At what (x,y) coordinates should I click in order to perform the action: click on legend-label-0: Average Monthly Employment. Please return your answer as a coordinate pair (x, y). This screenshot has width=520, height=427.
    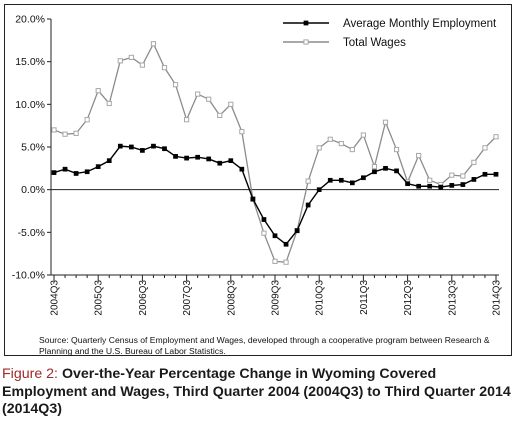
    Looking at the image, I should click on (420, 24).